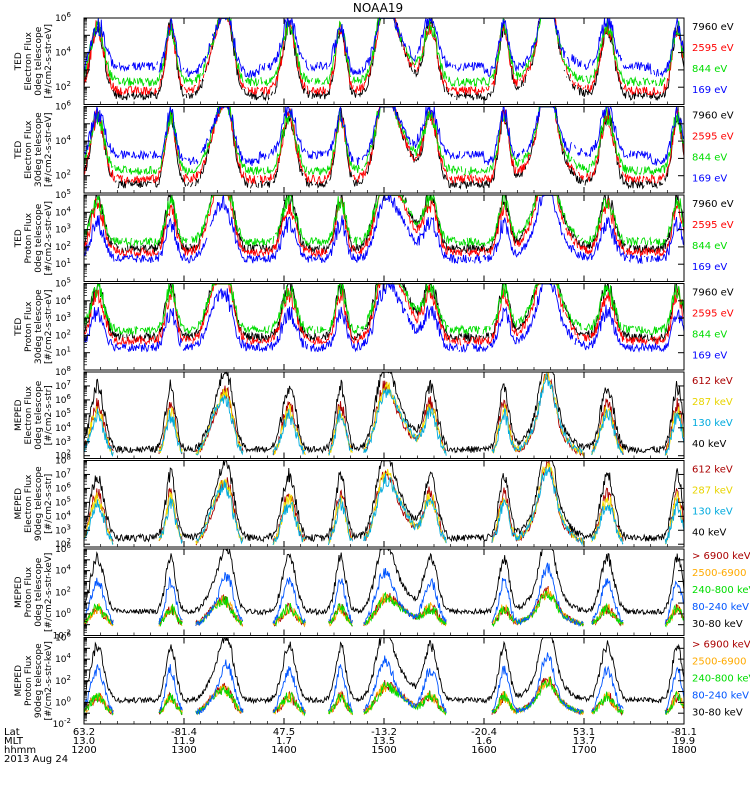 The image size is (750, 800). Describe the element at coordinates (69, 458) in the screenshot. I see `y-tick-exponent: 8` at that location.